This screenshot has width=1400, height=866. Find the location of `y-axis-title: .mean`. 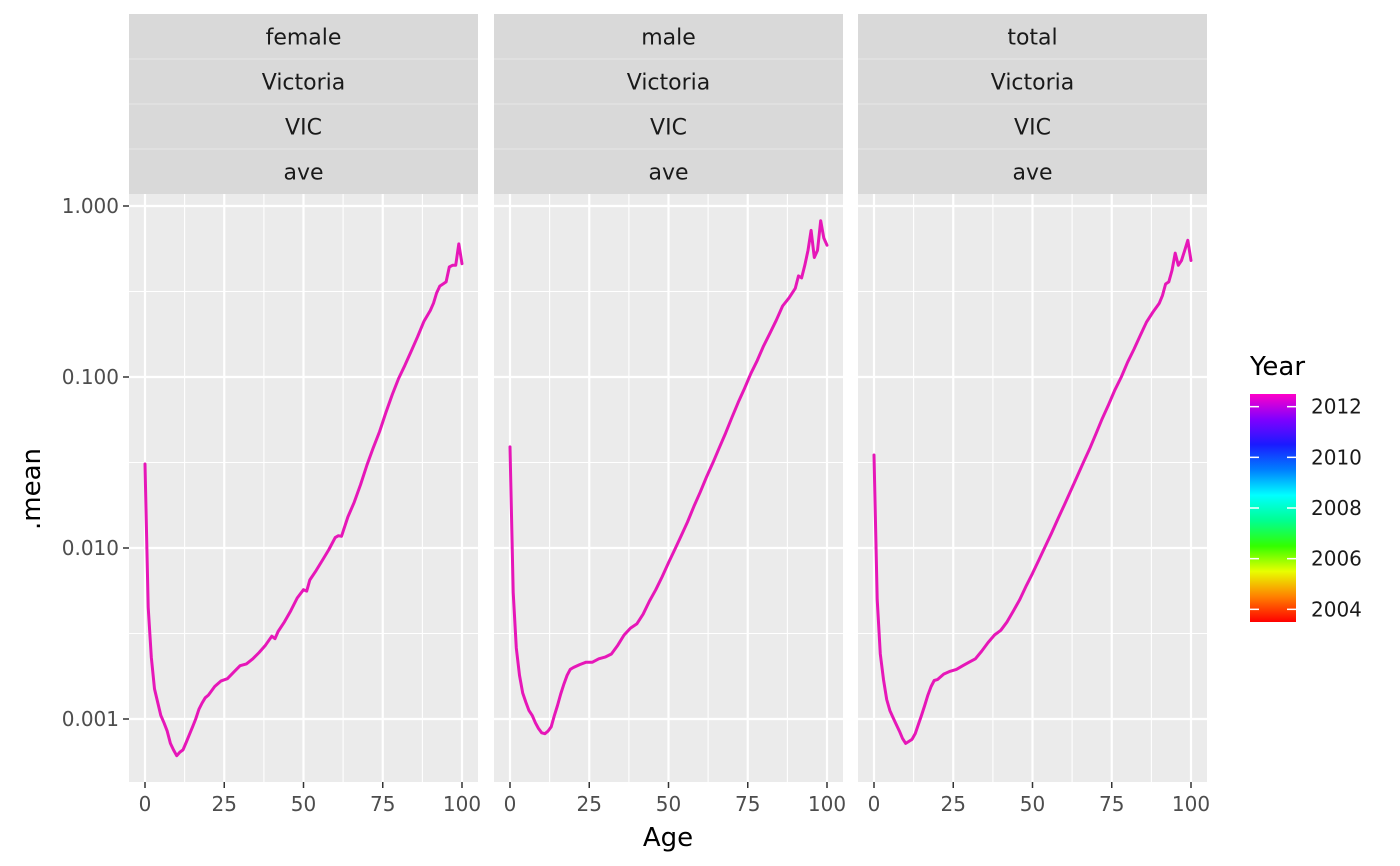

y-axis-title: .mean is located at coordinates (32, 489).